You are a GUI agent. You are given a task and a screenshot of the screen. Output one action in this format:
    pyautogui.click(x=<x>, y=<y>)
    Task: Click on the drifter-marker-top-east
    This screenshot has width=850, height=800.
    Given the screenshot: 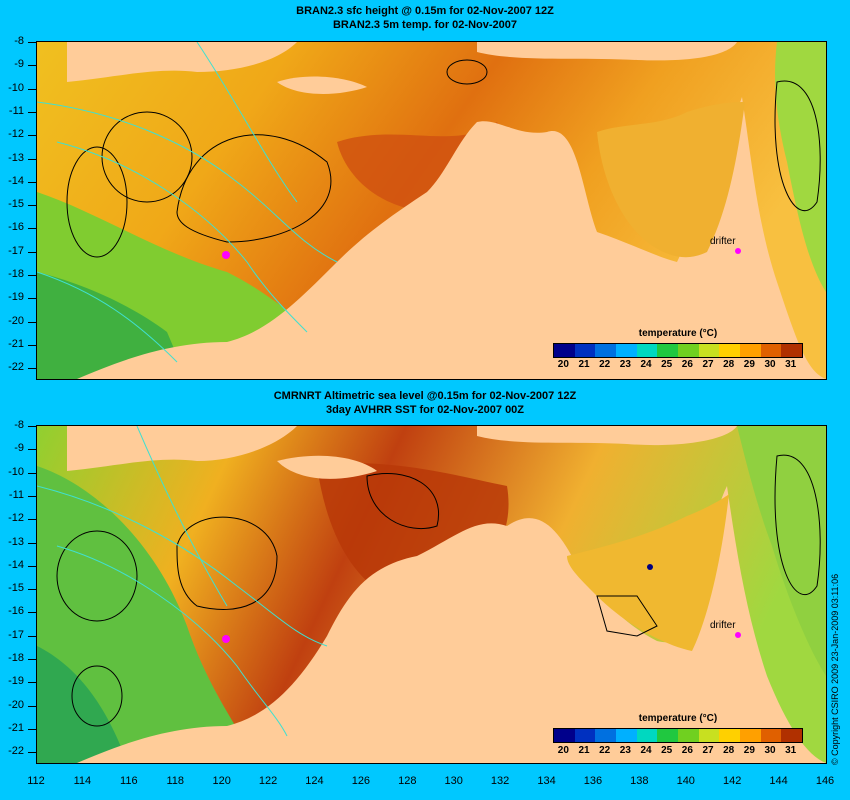 What is the action you would take?
    pyautogui.click(x=738, y=251)
    